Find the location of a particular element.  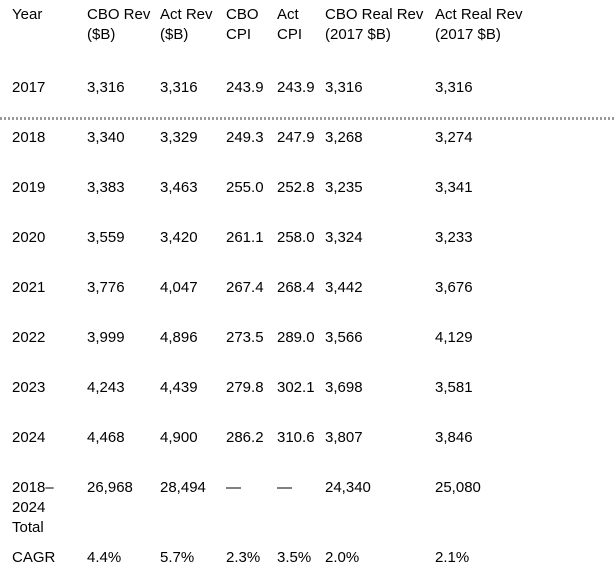

table-cell: 4,243 is located at coordinates (106, 387).